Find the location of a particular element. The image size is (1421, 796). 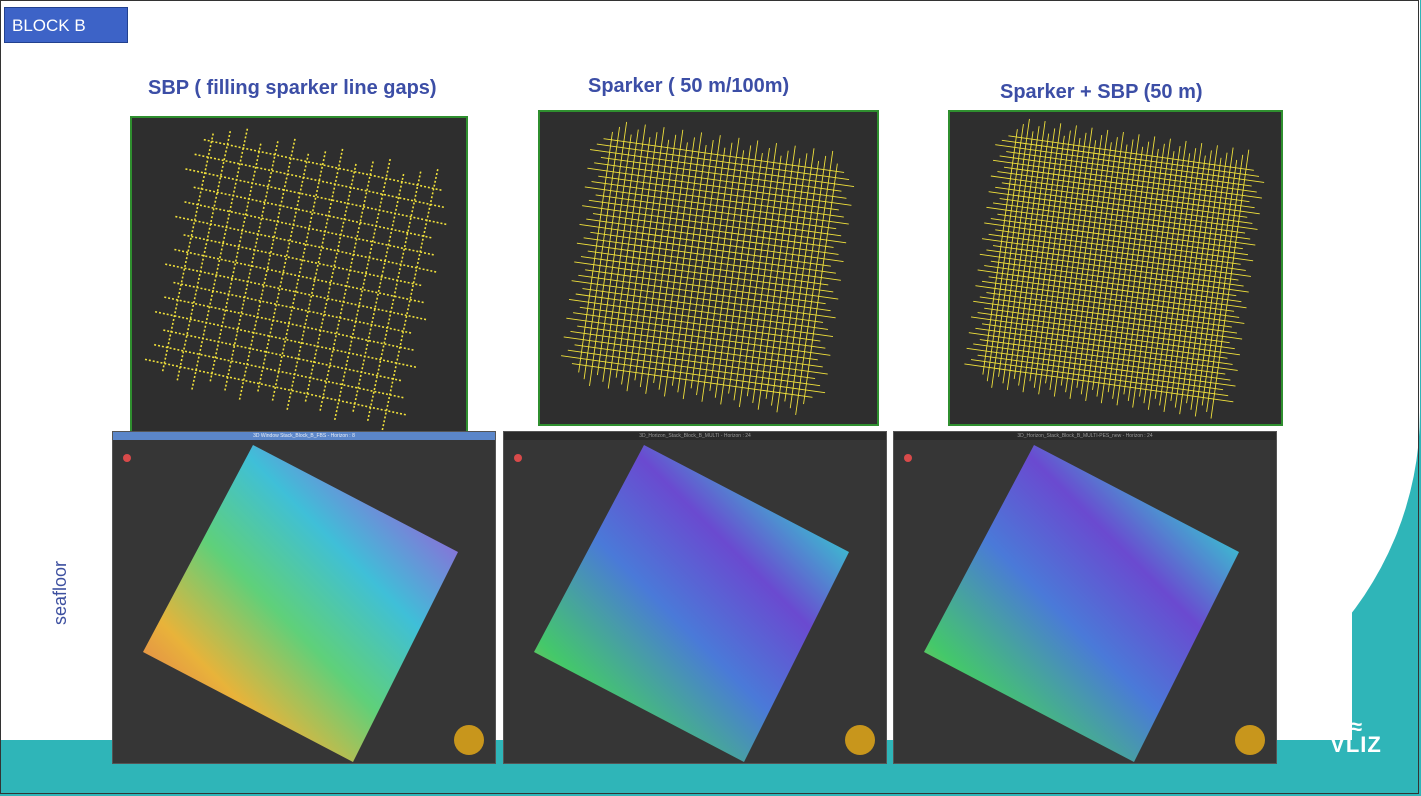

track-map-sparker is located at coordinates (708, 268).